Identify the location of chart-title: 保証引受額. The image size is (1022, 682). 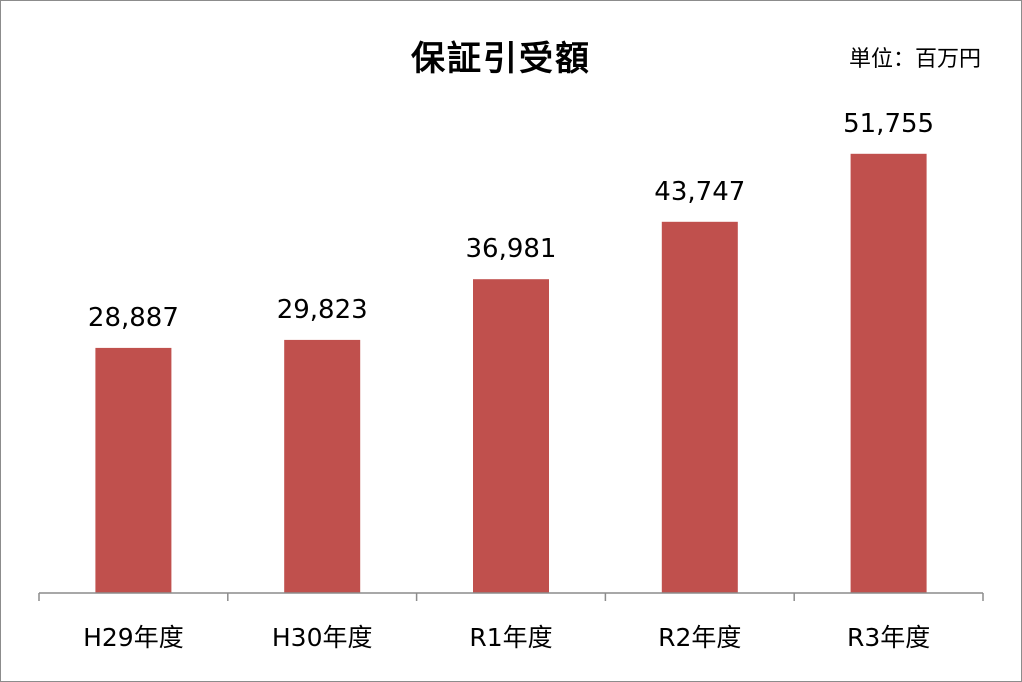
(501, 59).